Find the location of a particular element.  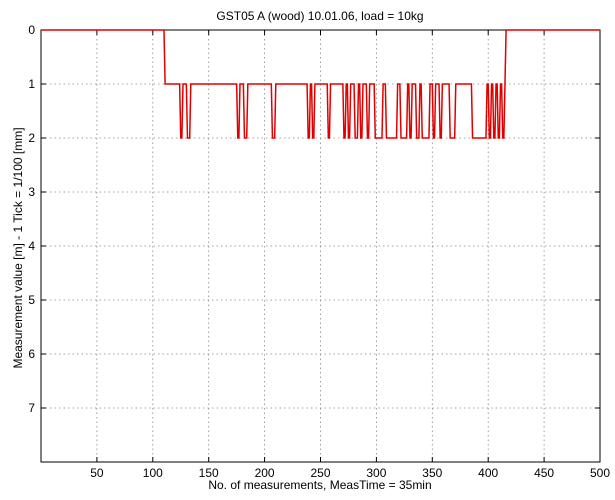

y-tick-label: 1 is located at coordinates (31, 84).